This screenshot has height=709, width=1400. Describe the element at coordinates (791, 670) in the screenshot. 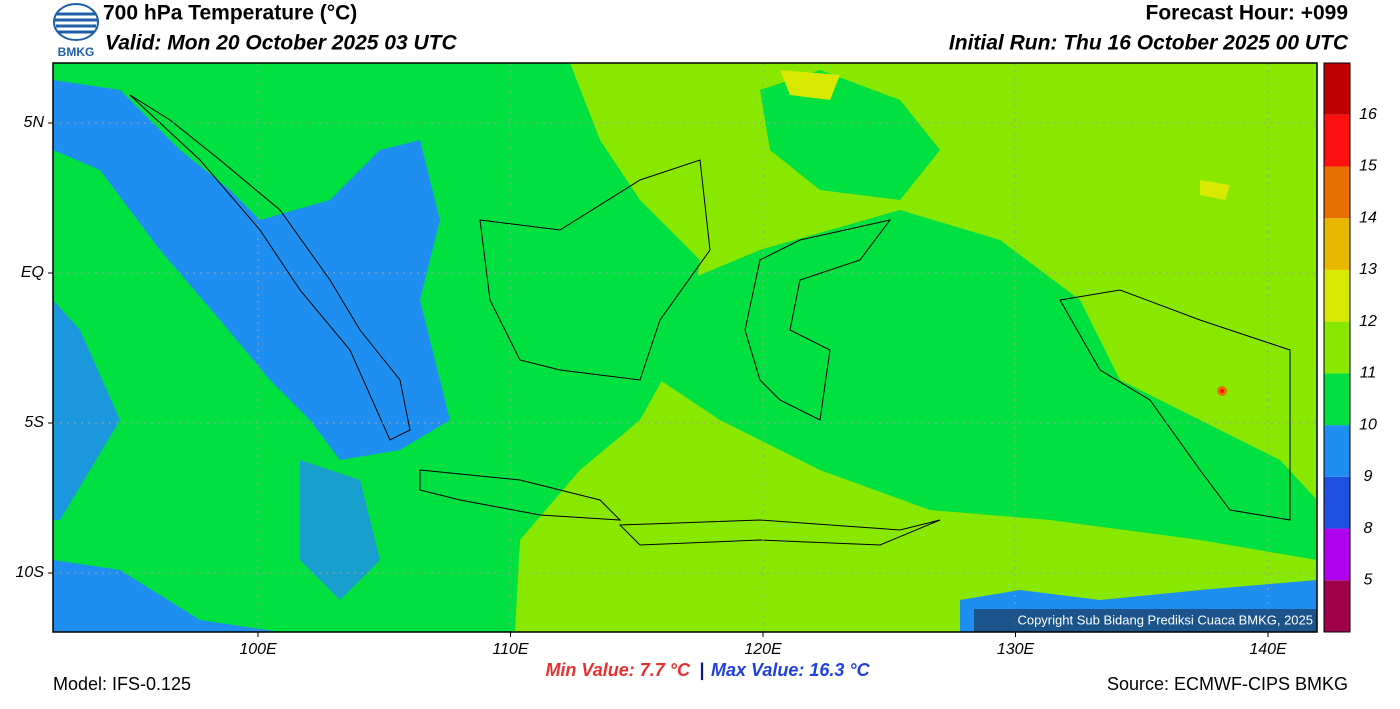

I see `max-value: Max Value: 16.3 °C` at that location.